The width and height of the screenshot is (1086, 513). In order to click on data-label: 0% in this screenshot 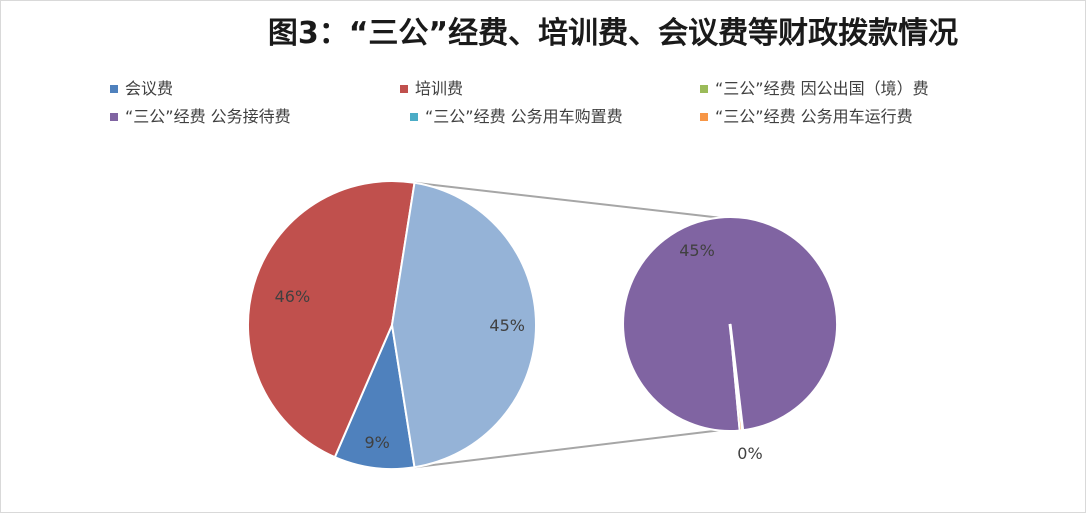, I will do `click(749, 453)`.